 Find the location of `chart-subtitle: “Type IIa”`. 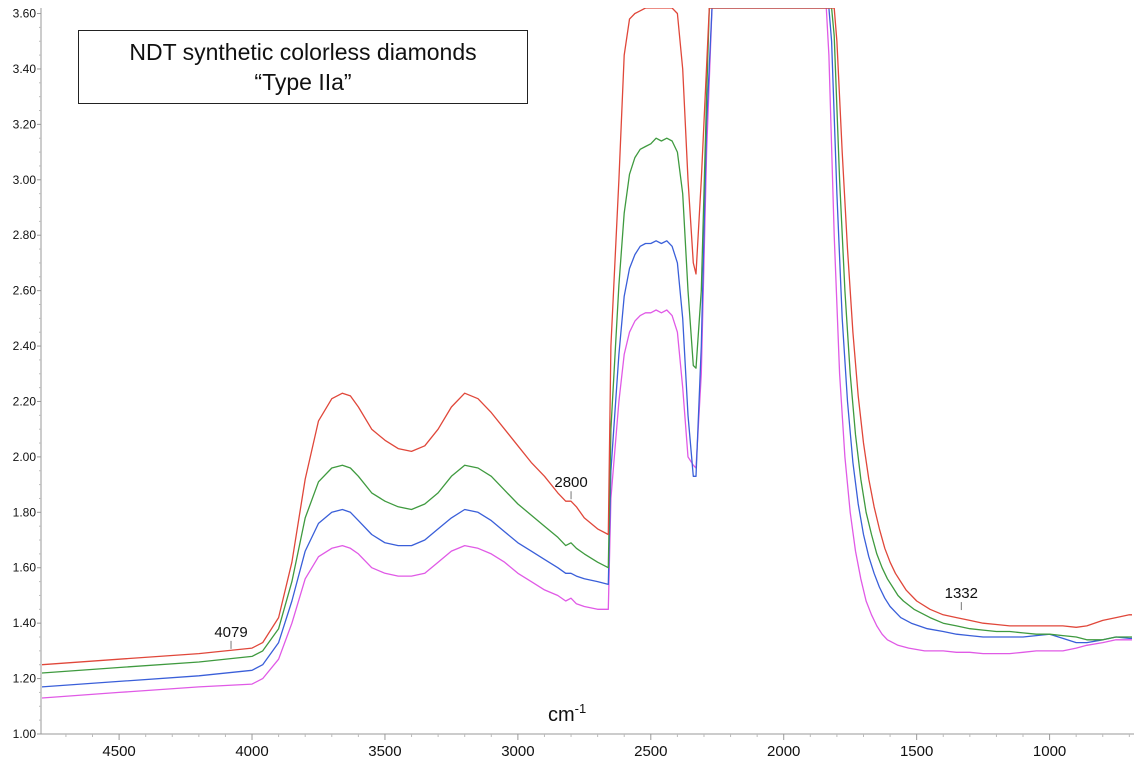

chart-subtitle: “Type IIa” is located at coordinates (303, 82).